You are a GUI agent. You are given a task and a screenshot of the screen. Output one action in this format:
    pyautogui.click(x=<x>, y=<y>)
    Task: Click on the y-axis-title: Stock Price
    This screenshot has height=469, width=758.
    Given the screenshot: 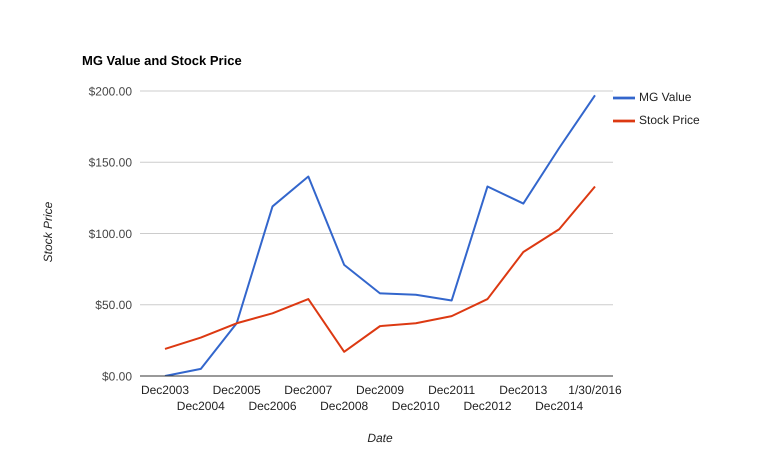 What is the action you would take?
    pyautogui.click(x=48, y=232)
    